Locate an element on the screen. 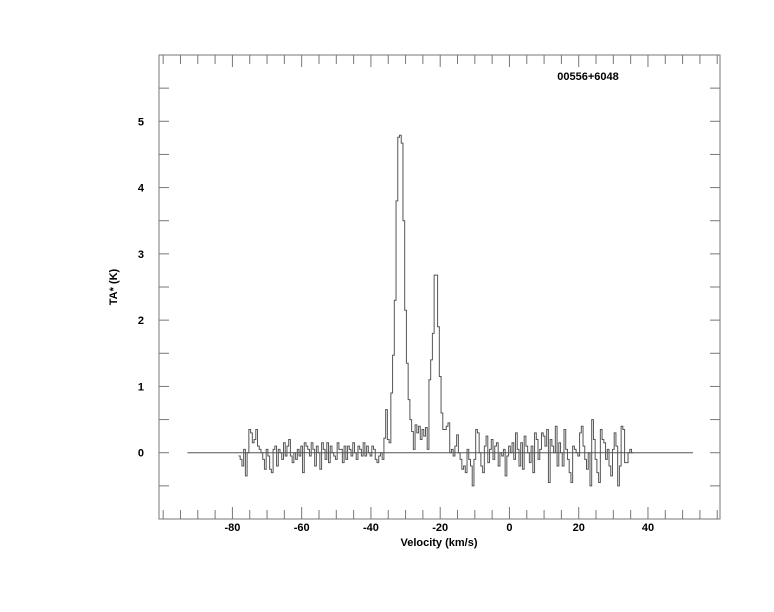  y-tick-label: 4 is located at coordinates (141, 189).